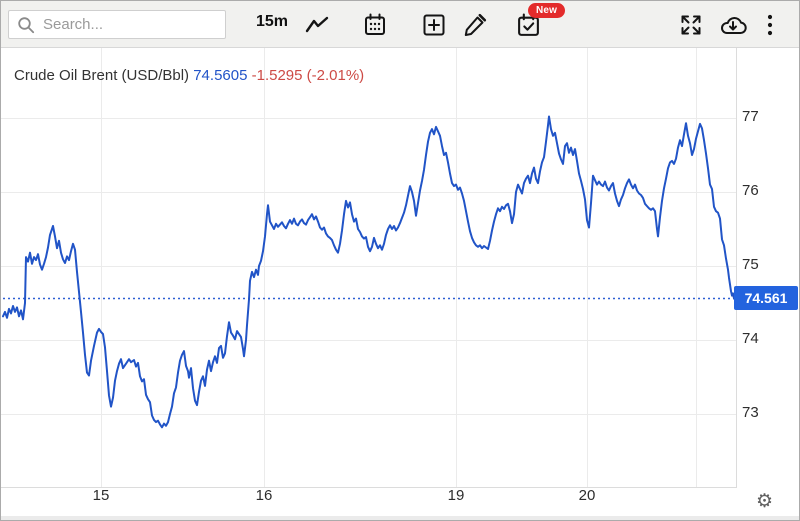 This screenshot has height=521, width=800. I want to click on fullscreen-icon, so click(691, 25).